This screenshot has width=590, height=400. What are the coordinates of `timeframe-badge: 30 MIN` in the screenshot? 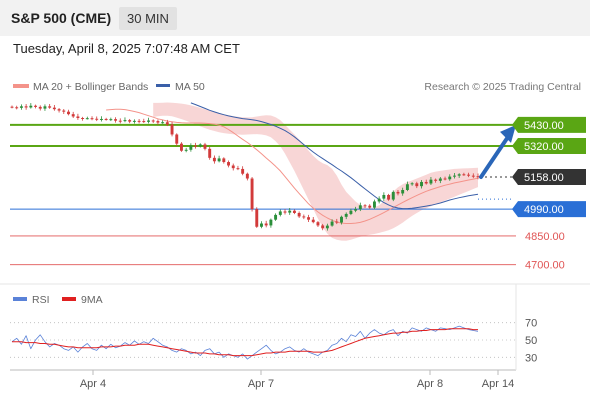 It's located at (148, 18).